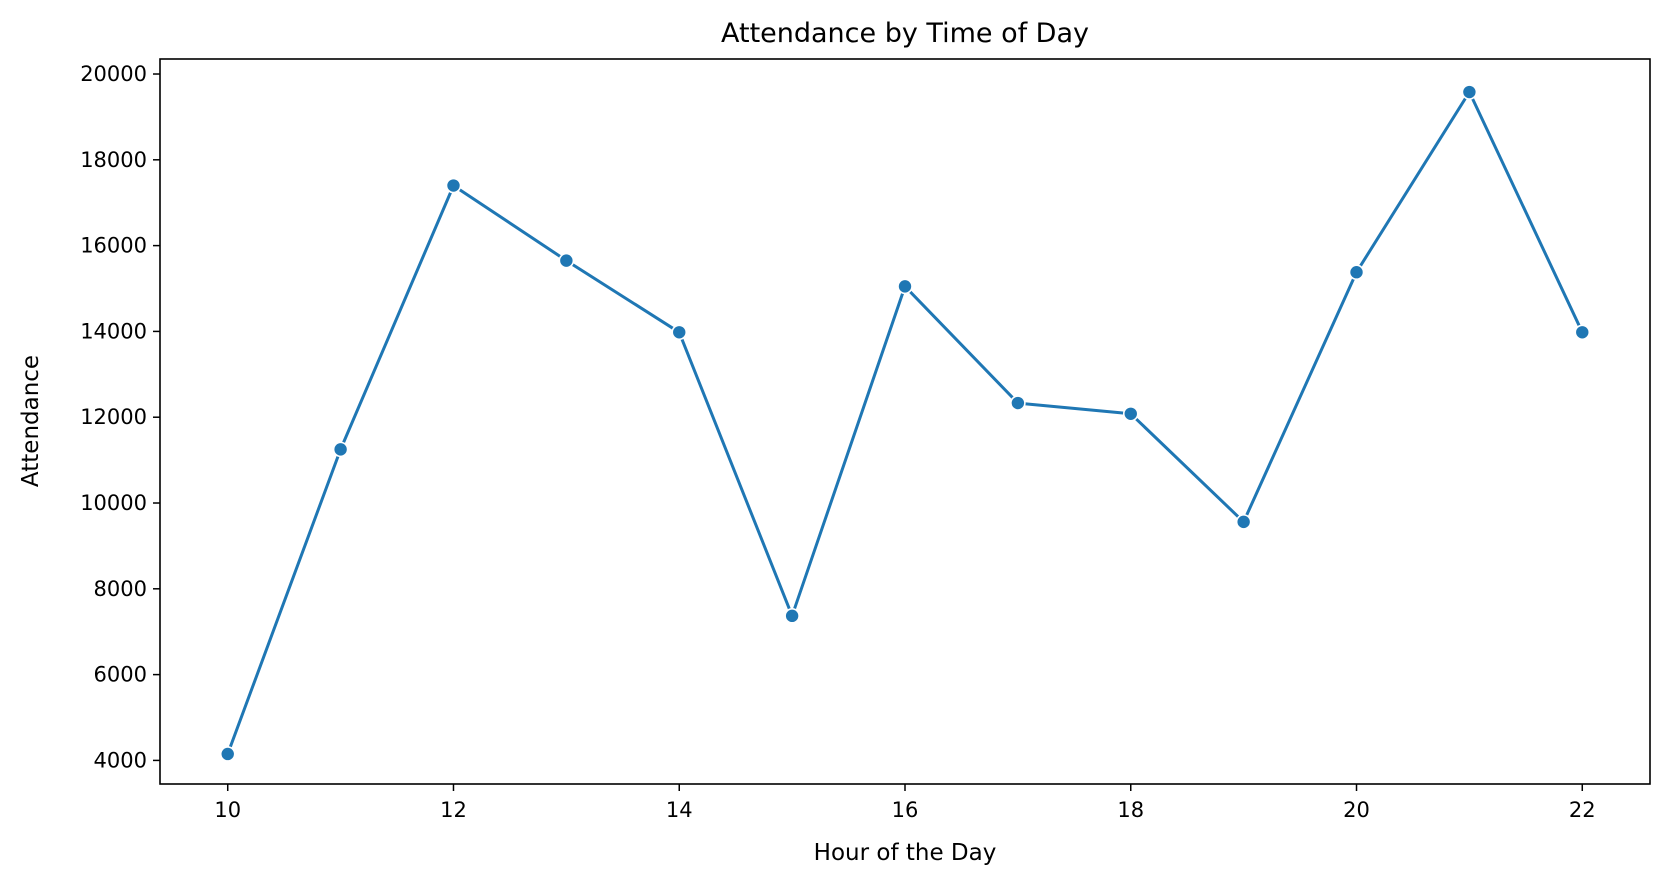 This screenshot has width=1666, height=884. I want to click on x-axis-label: Hour of the Day, so click(905, 853).